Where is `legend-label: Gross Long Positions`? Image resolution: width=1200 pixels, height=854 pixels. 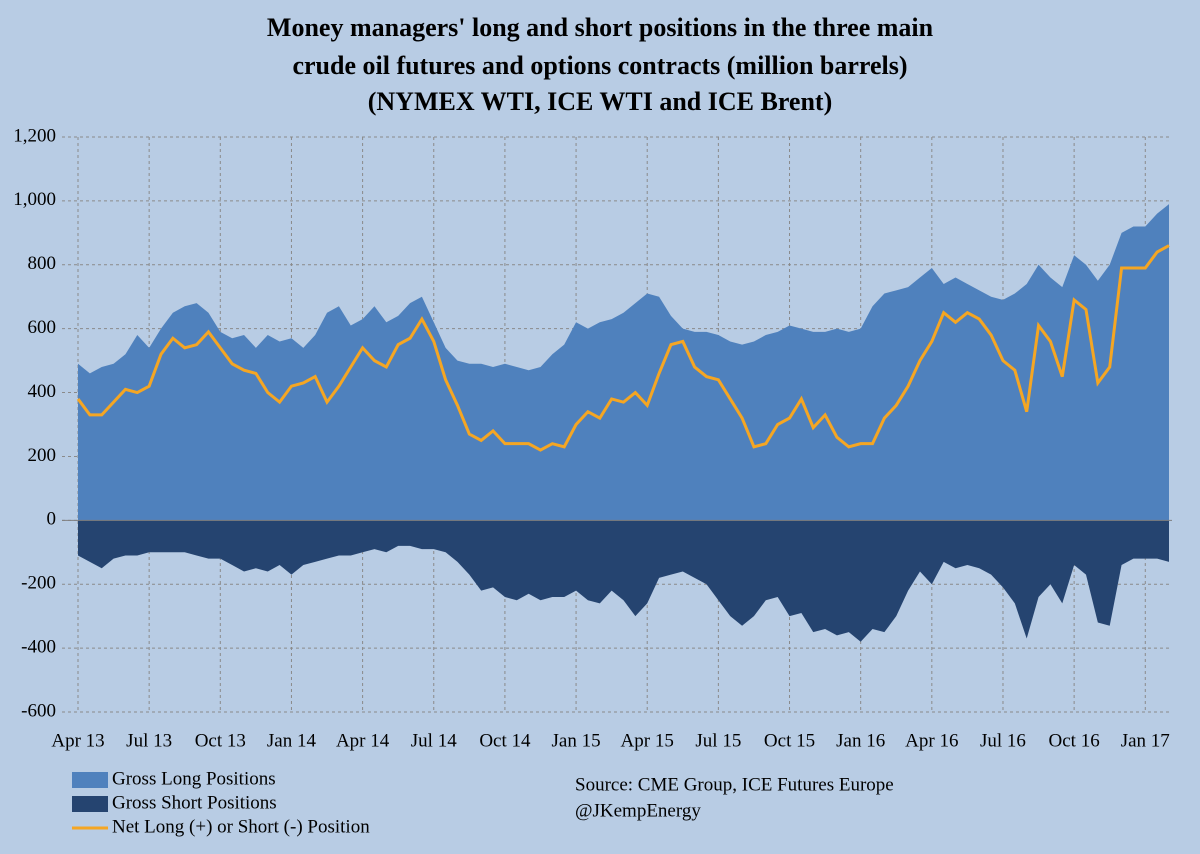
legend-label: Gross Long Positions is located at coordinates (194, 778).